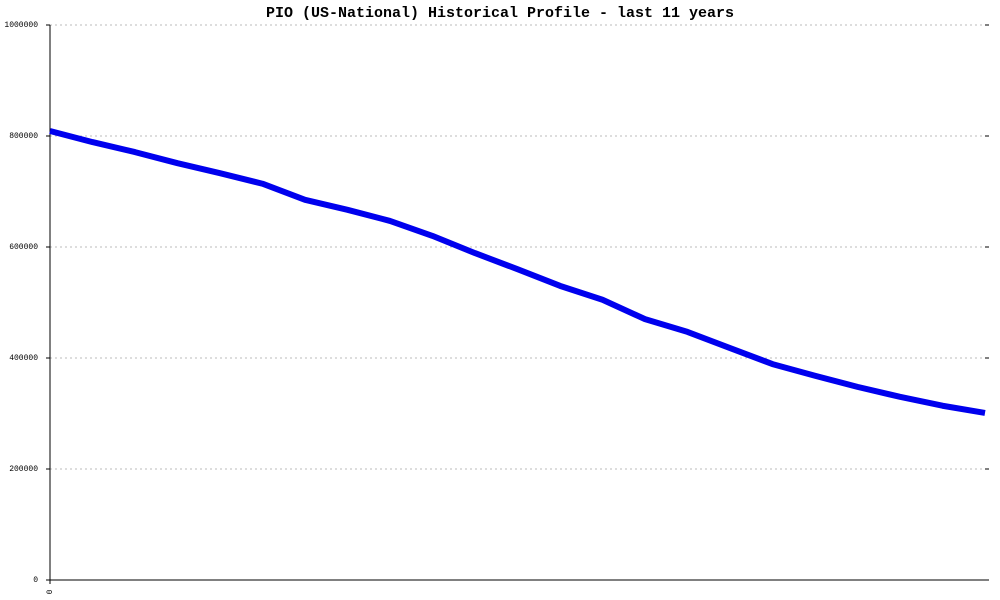 The width and height of the screenshot is (1000, 600). Describe the element at coordinates (23, 358) in the screenshot. I see `y-tick-label: 400000` at that location.